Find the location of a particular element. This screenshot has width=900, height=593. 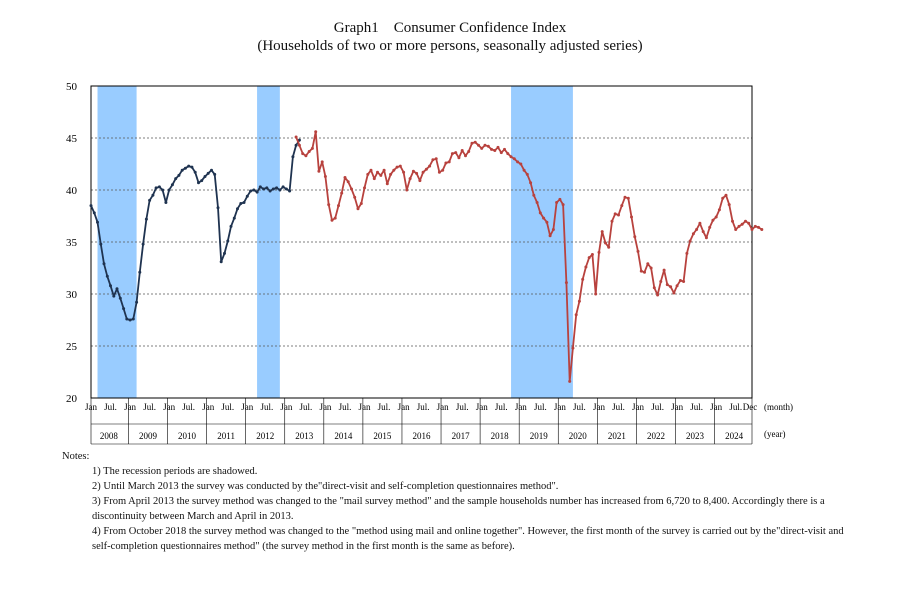

year-label: 2010 is located at coordinates (187, 436).